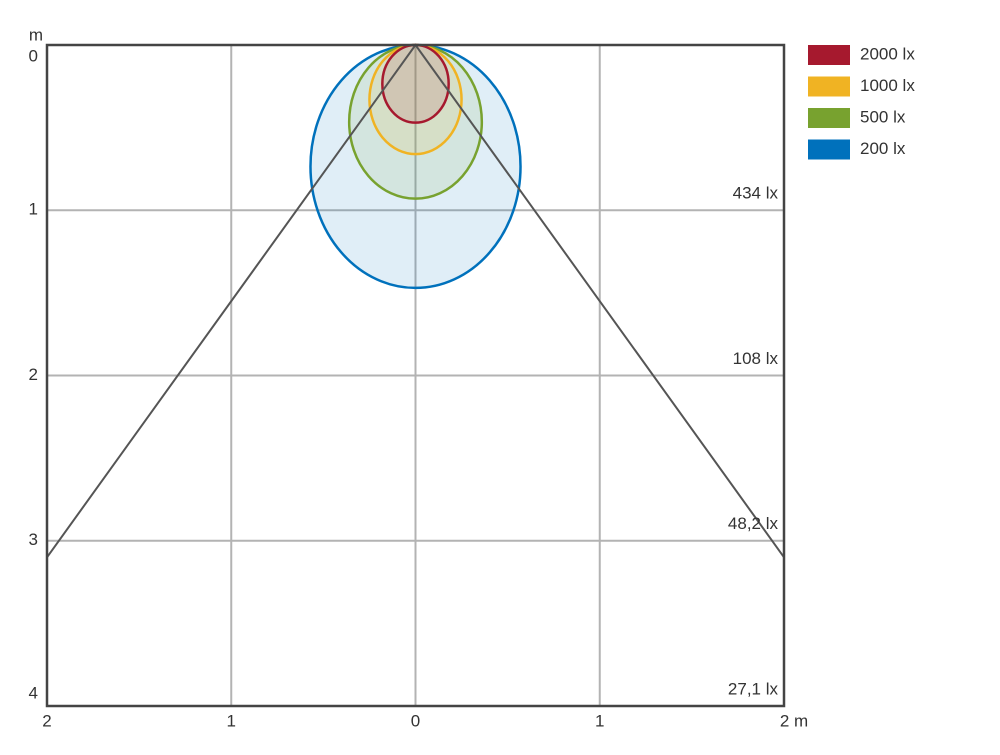 The width and height of the screenshot is (1000, 755). What do you see at coordinates (753, 688) in the screenshot?
I see `illuminance-label: 27,1 lx` at bounding box center [753, 688].